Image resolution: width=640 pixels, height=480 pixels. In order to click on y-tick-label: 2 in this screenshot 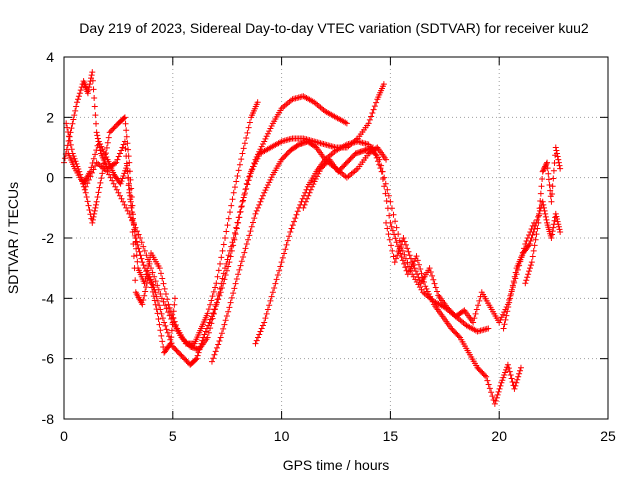, I will do `click(50, 117)`.